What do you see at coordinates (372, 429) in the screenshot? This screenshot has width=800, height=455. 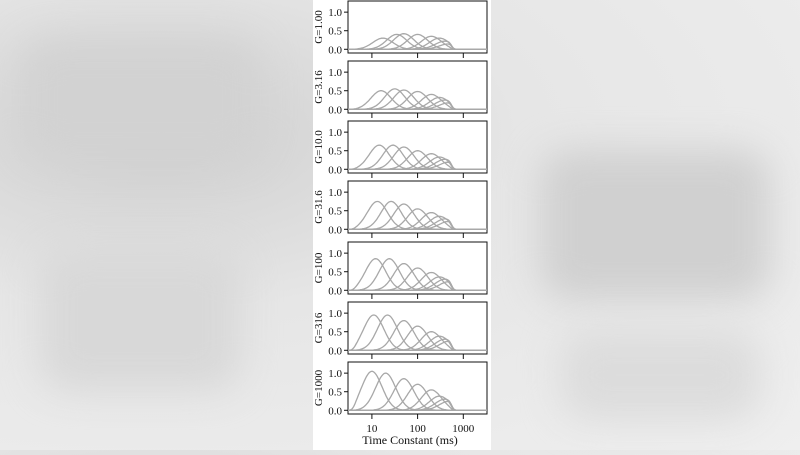 I see `x-tick-label: 10` at bounding box center [372, 429].